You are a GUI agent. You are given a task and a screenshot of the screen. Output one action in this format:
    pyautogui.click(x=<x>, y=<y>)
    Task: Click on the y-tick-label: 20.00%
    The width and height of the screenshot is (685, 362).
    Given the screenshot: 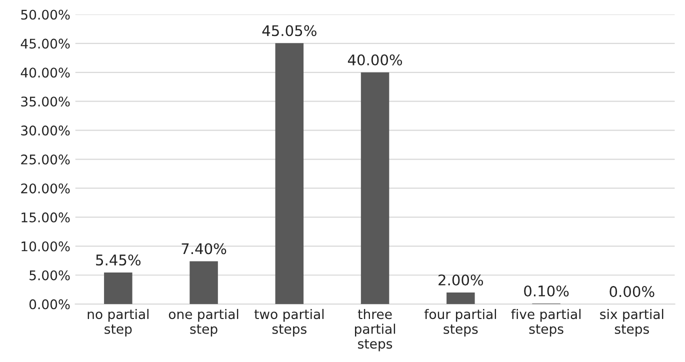 What is the action you would take?
    pyautogui.click(x=45, y=188)
    